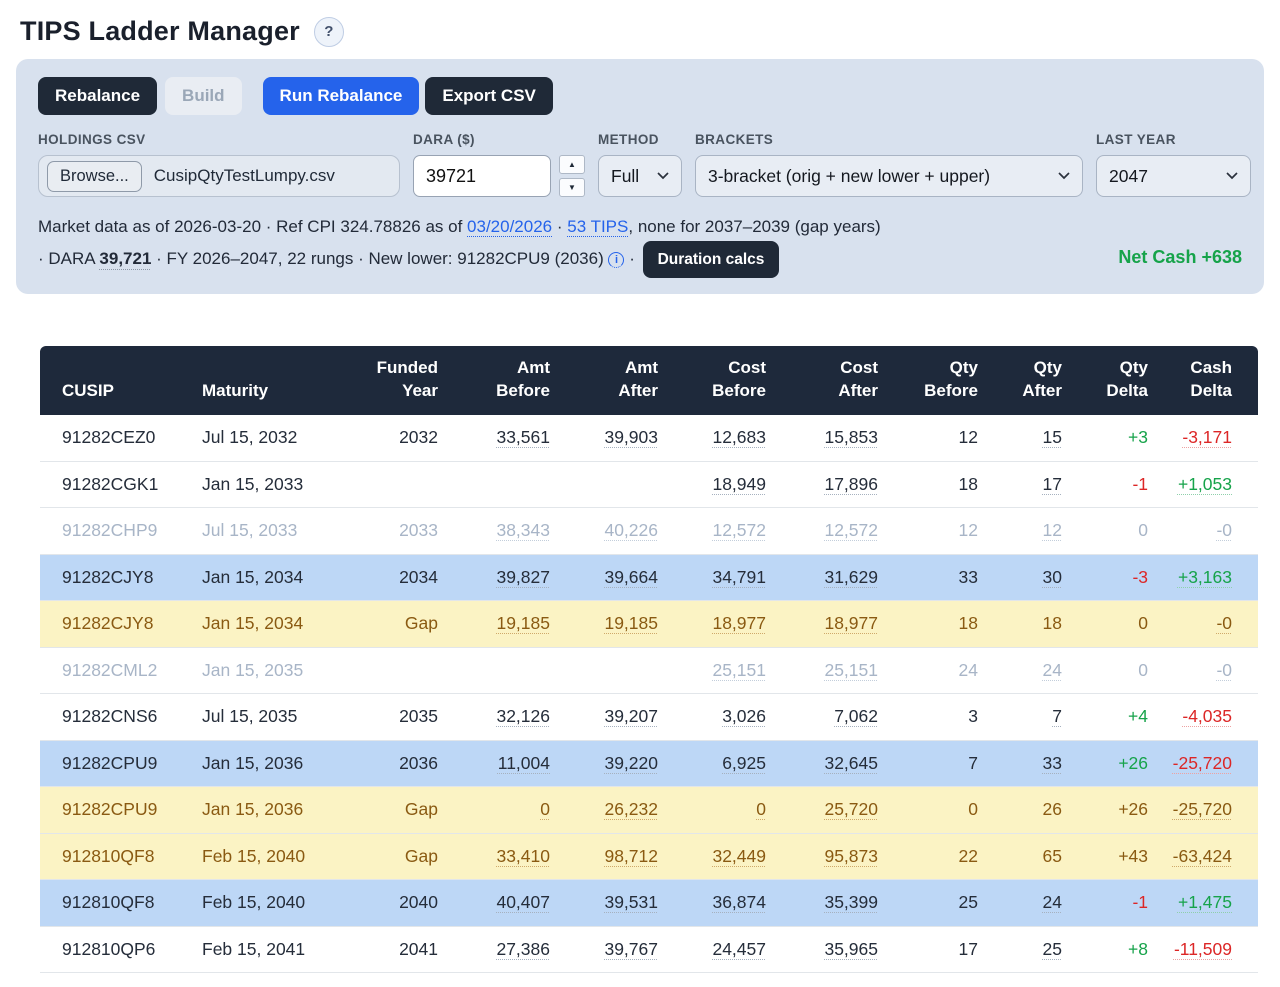  What do you see at coordinates (395, 810) in the screenshot?
I see `cell-funded_year: Gap` at bounding box center [395, 810].